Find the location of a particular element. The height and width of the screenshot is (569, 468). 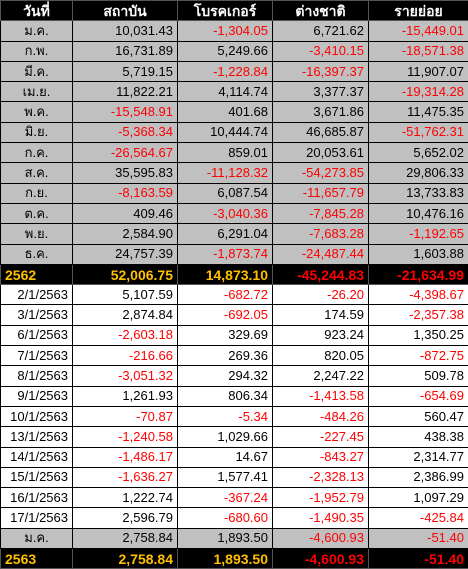

retail-cell: -19,314.28 is located at coordinates (418, 92).